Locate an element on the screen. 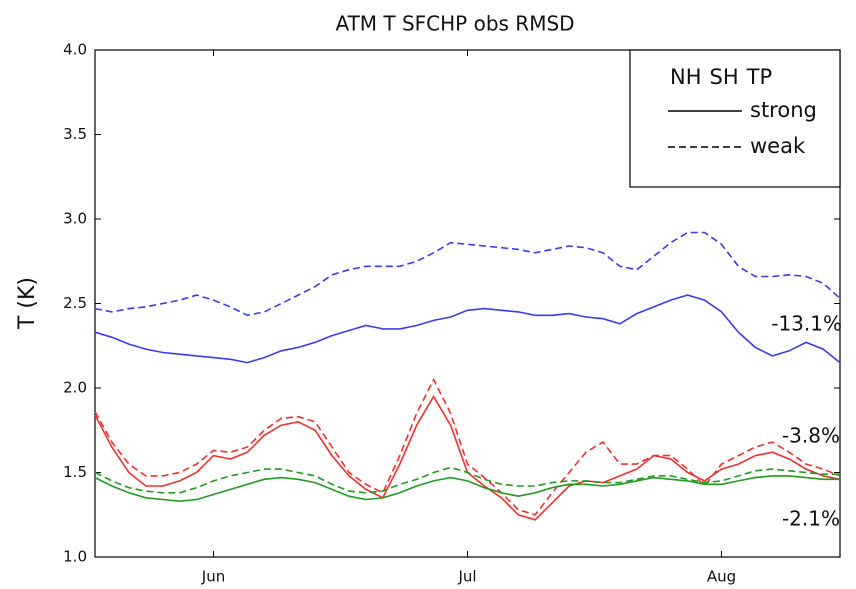 Image resolution: width=856 pixels, height=589 pixels. annotation: -13.1% is located at coordinates (806, 324).